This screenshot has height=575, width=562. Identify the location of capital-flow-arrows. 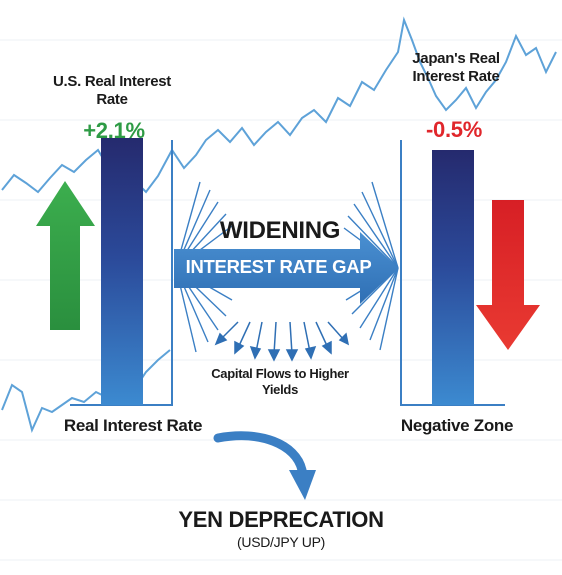
(282, 341).